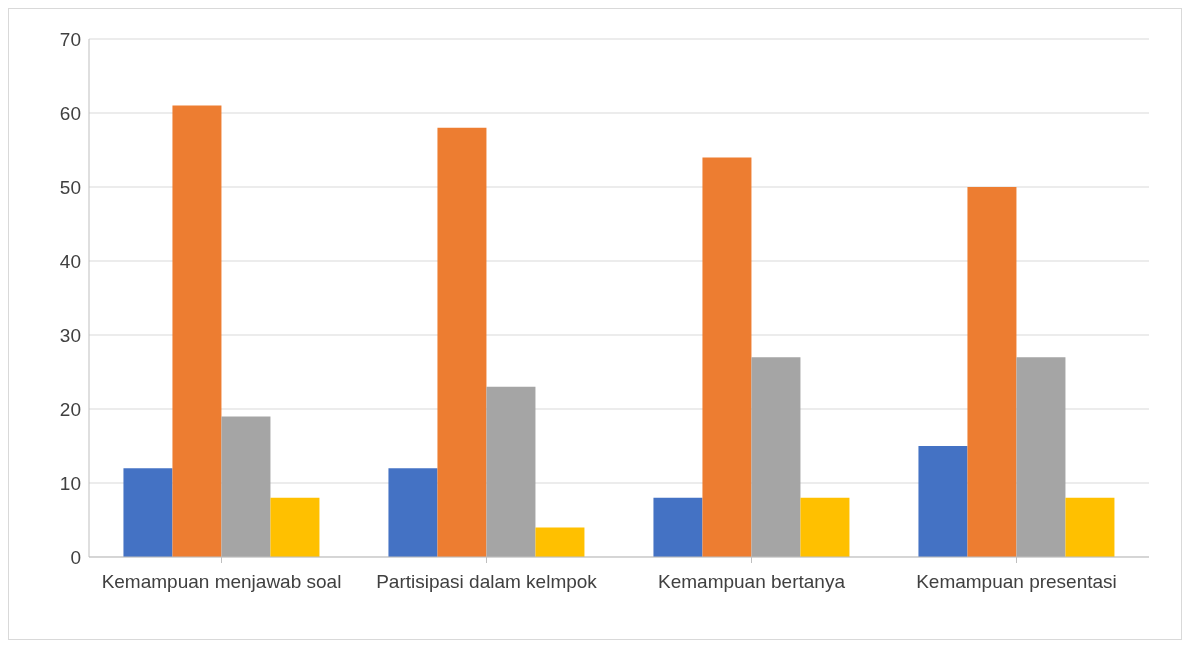  Describe the element at coordinates (70, 187) in the screenshot. I see `y-tick-label: 50` at that location.